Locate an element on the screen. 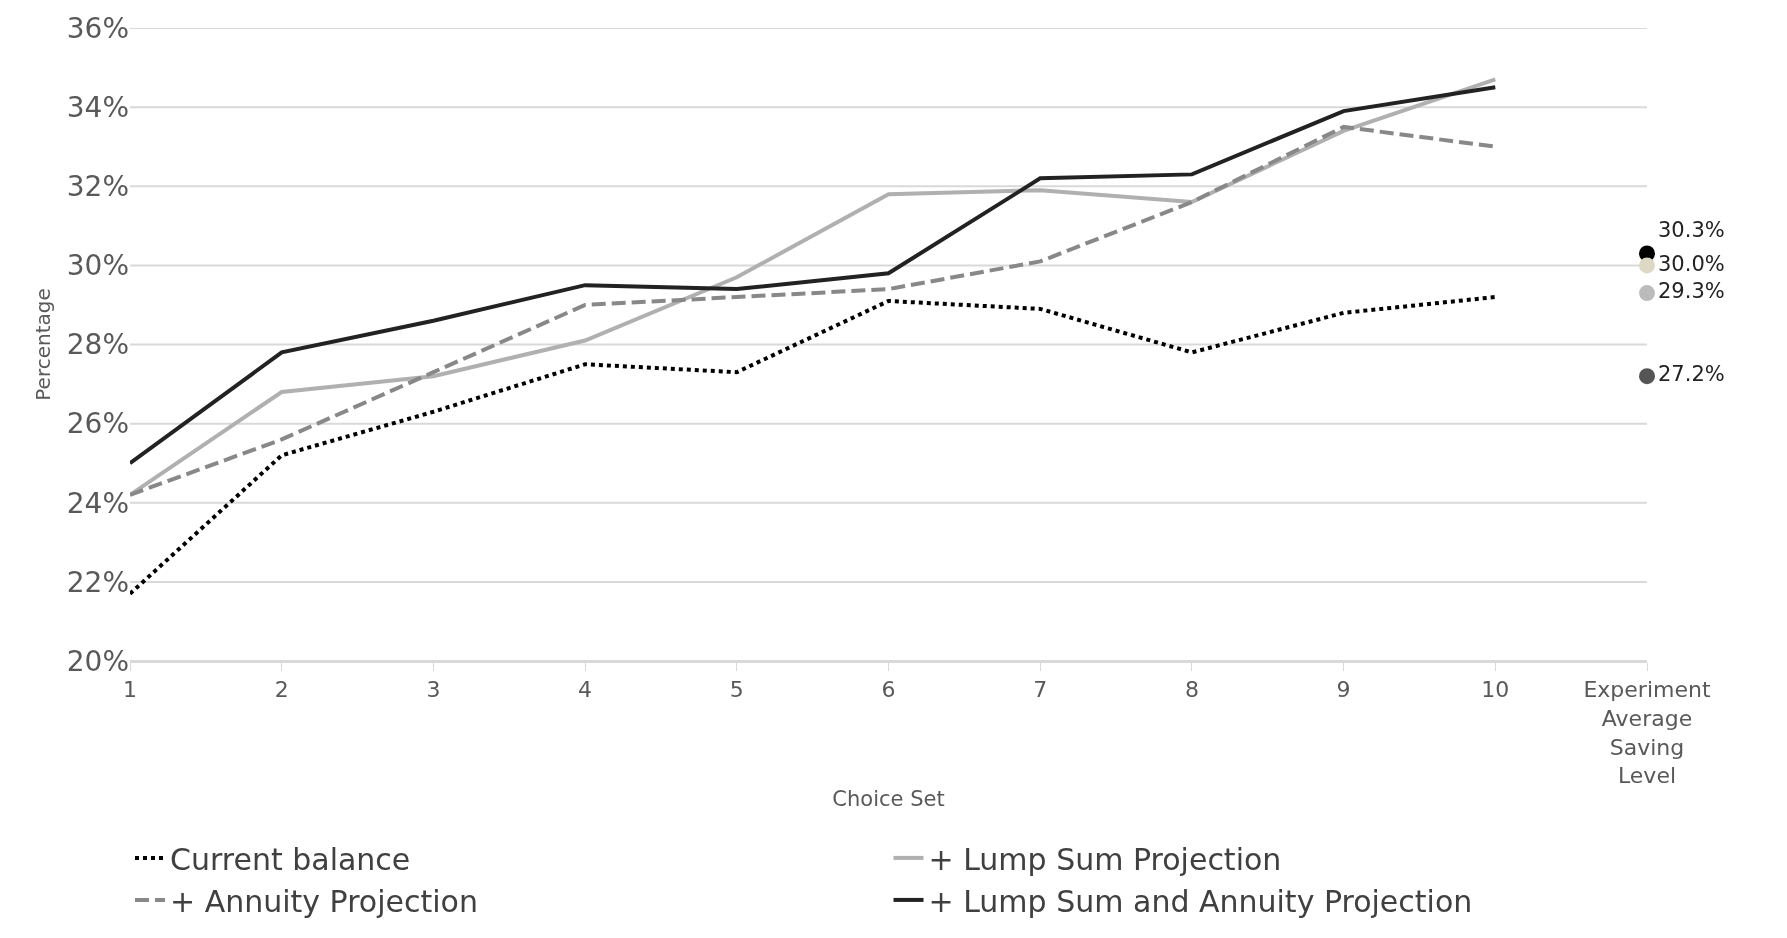 This screenshot has height=938, width=1787. x-tick-label: 1 is located at coordinates (130, 690).